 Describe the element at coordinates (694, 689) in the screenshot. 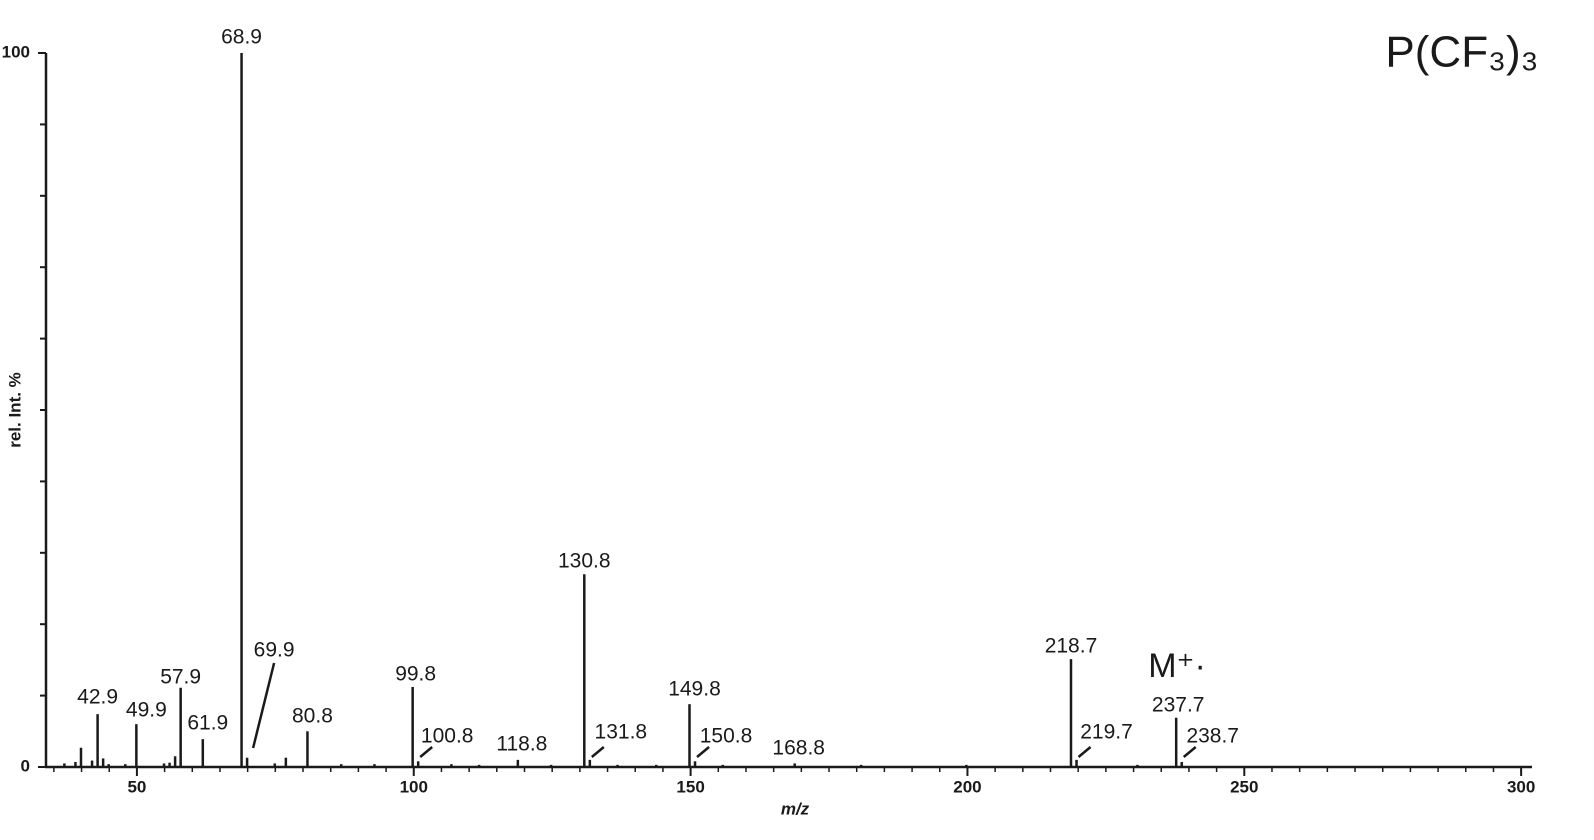

I see `peak-label: 149.8` at that location.